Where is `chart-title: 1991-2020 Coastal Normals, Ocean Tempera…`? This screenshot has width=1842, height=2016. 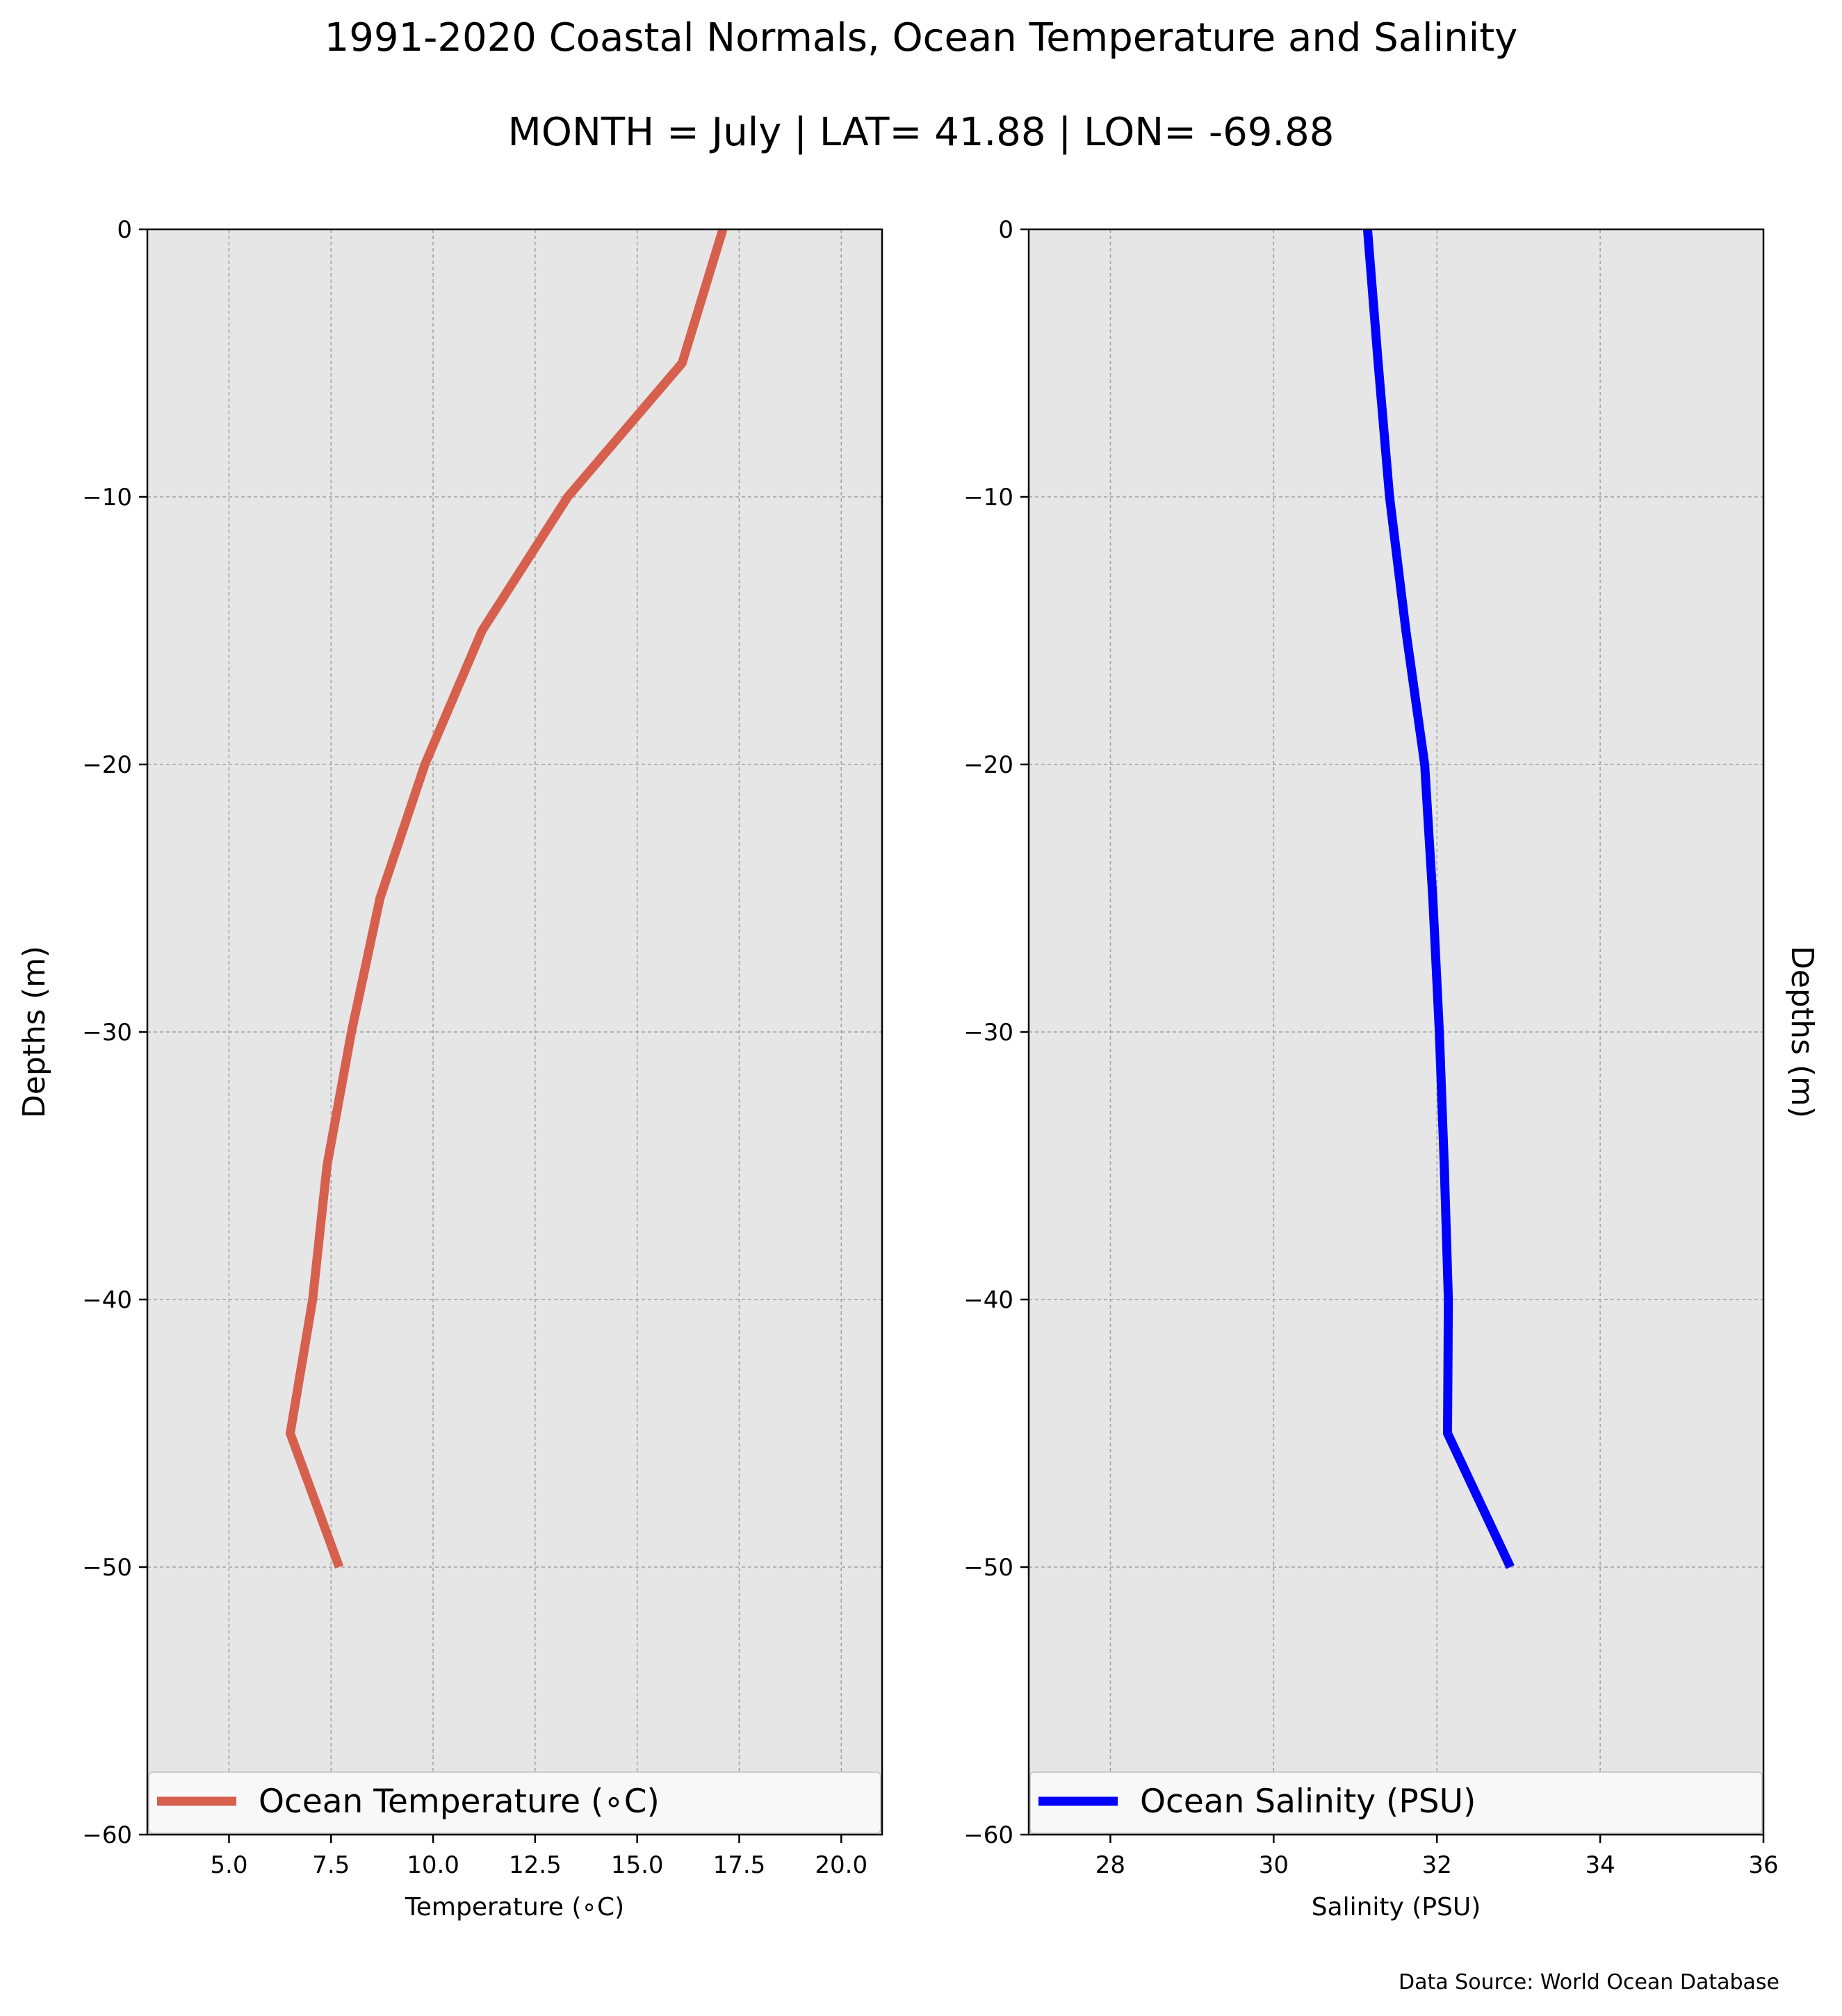
chart-title: 1991-2020 Coastal Normals, Ocean Tempera… is located at coordinates (921, 38).